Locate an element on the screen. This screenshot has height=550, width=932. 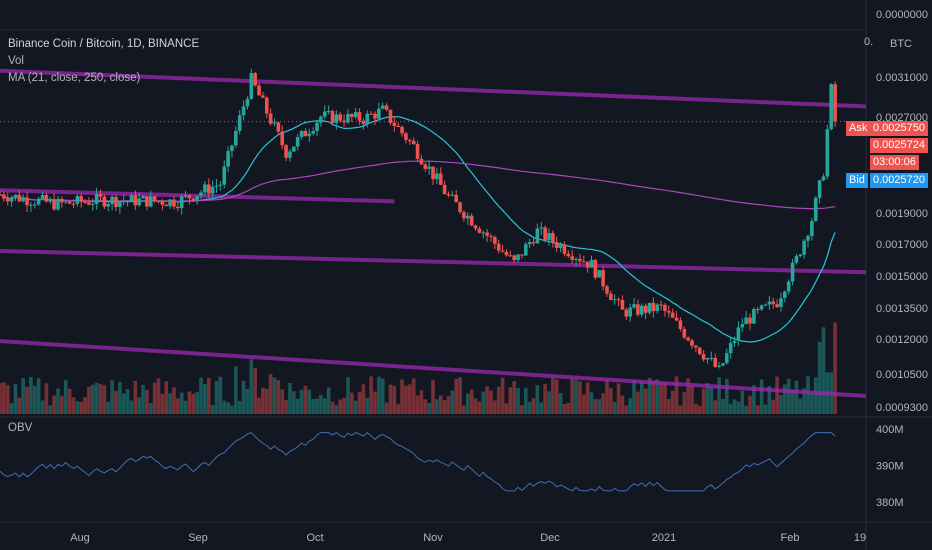
bid-tag-value: 0.0025720 is located at coordinates (899, 180).